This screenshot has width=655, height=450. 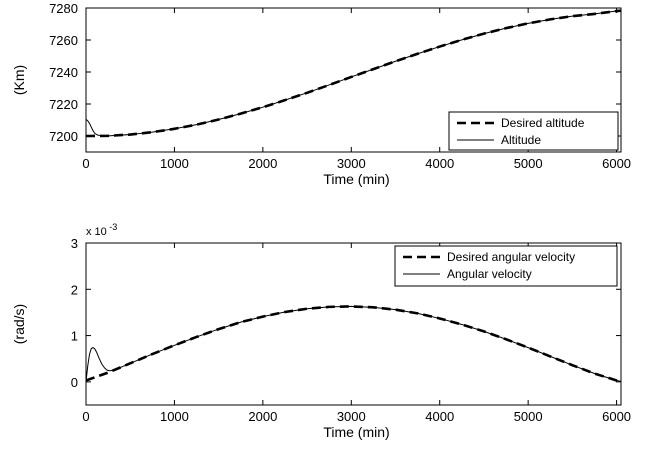 What do you see at coordinates (74, 289) in the screenshot?
I see `y-tick-label: 2` at bounding box center [74, 289].